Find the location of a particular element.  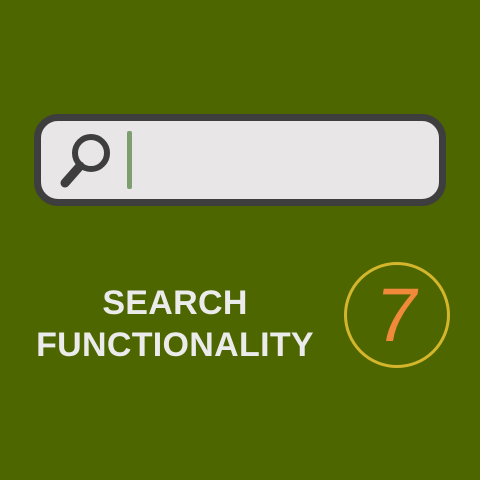

search-input is located at coordinates (277, 160).